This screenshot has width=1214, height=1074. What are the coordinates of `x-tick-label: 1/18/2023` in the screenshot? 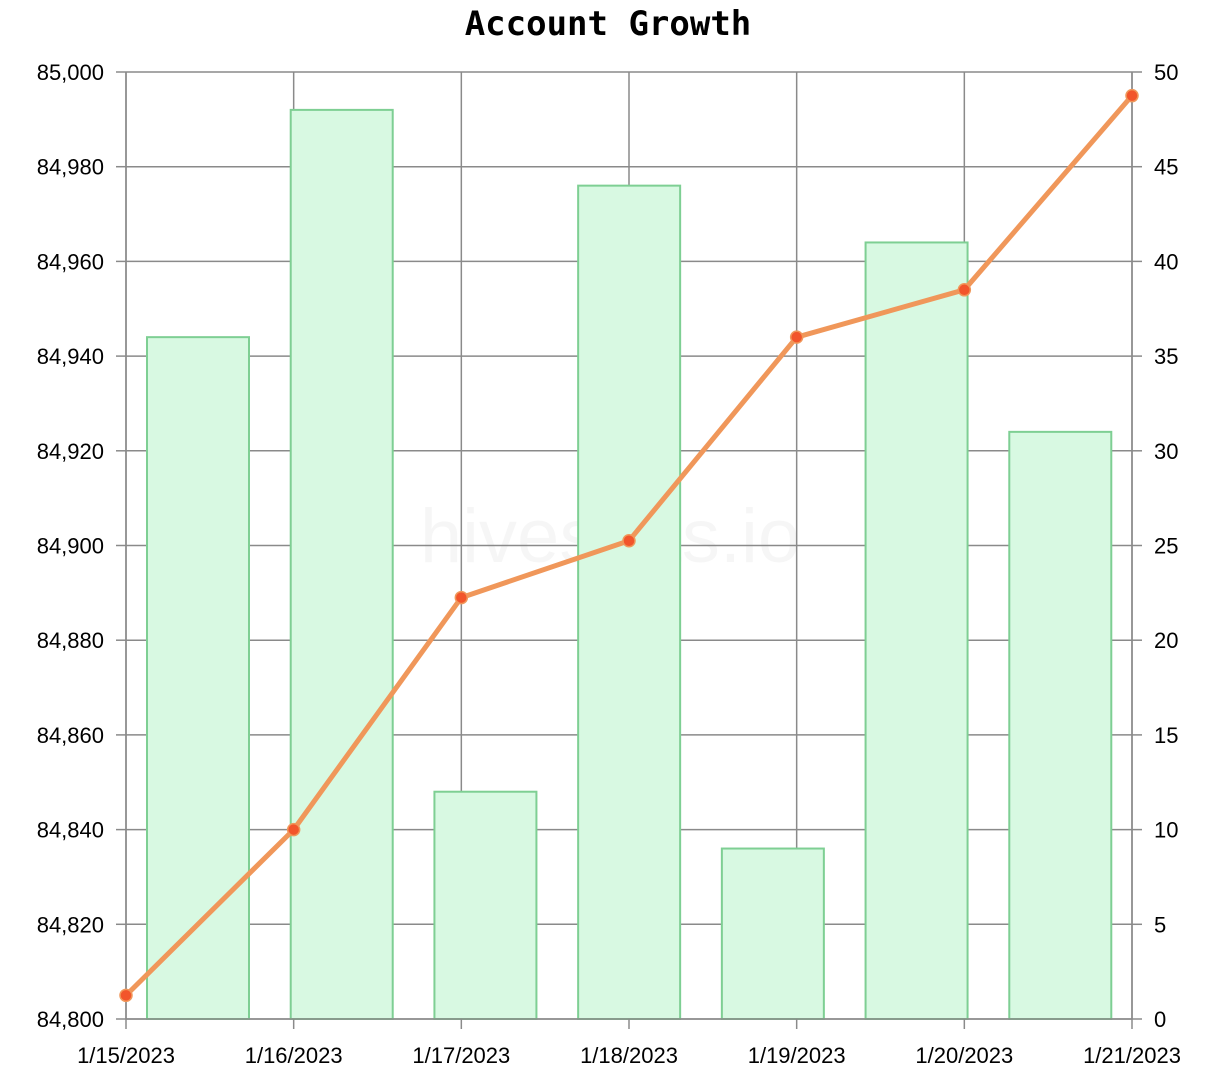 It's located at (629, 1055).